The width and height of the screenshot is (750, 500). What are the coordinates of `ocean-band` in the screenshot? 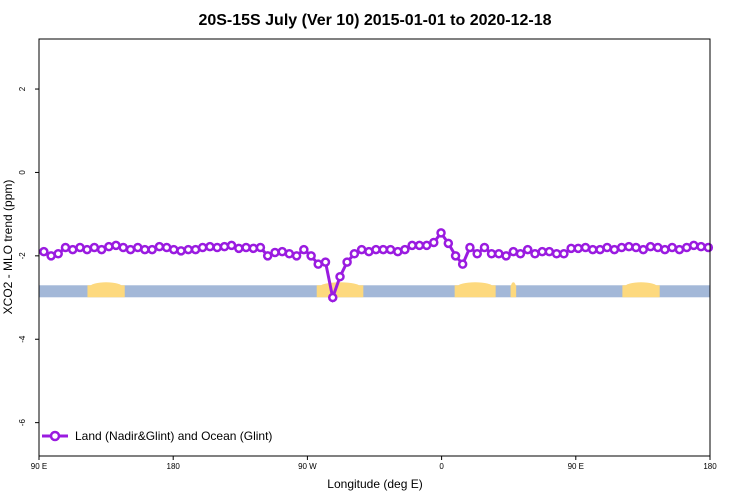 It's located at (374, 291).